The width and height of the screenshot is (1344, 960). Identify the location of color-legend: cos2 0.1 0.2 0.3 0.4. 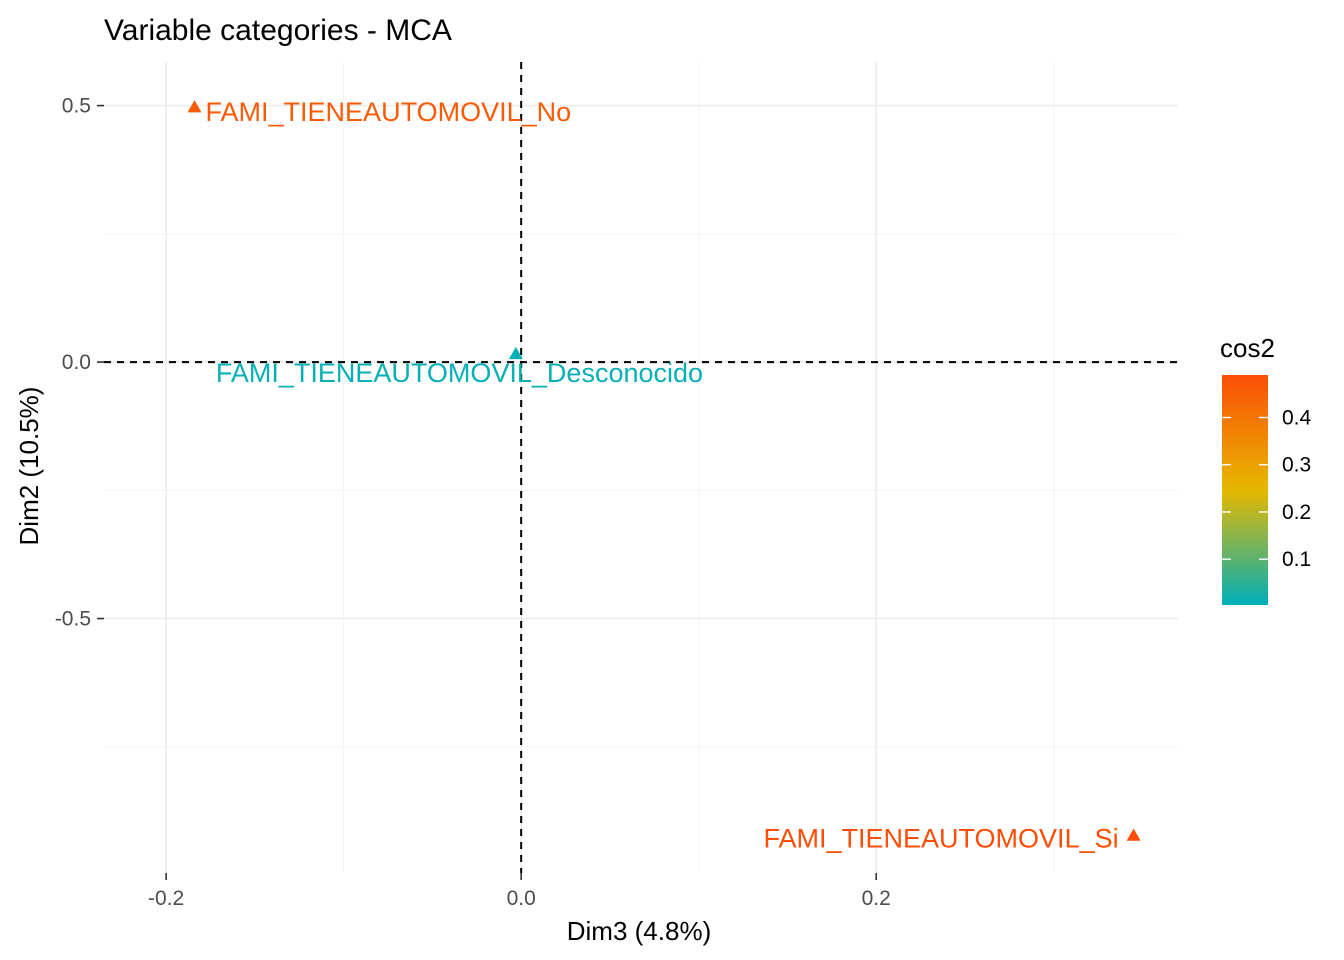
(1266, 469).